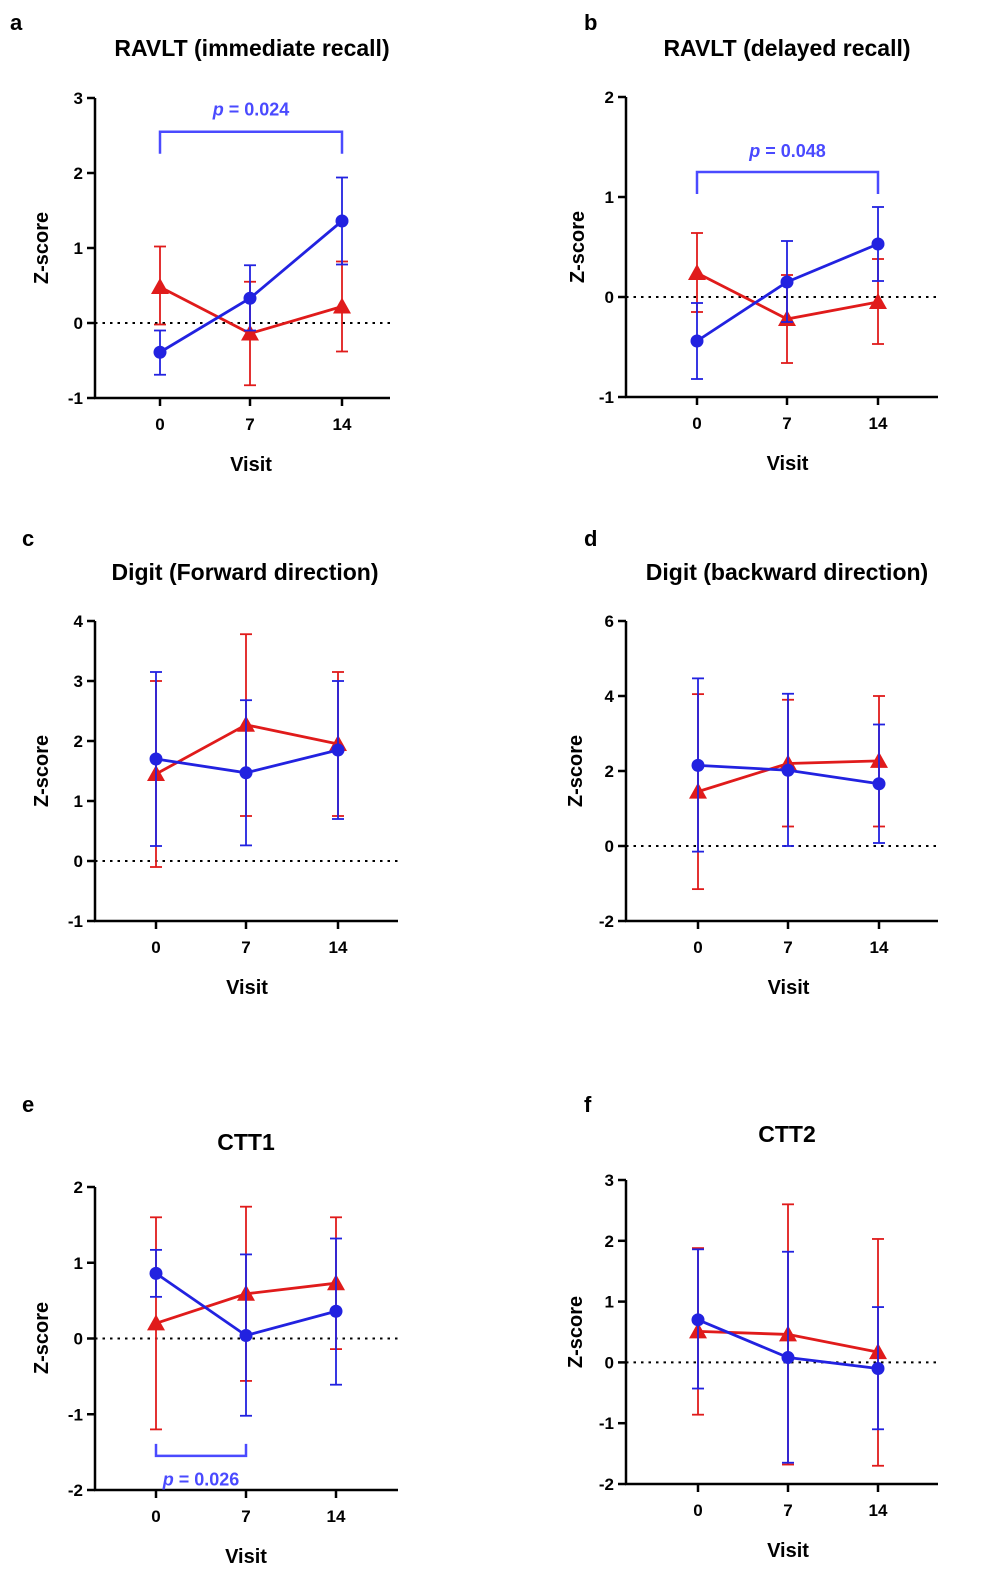  I want to click on panel-letter: d, so click(590, 538).